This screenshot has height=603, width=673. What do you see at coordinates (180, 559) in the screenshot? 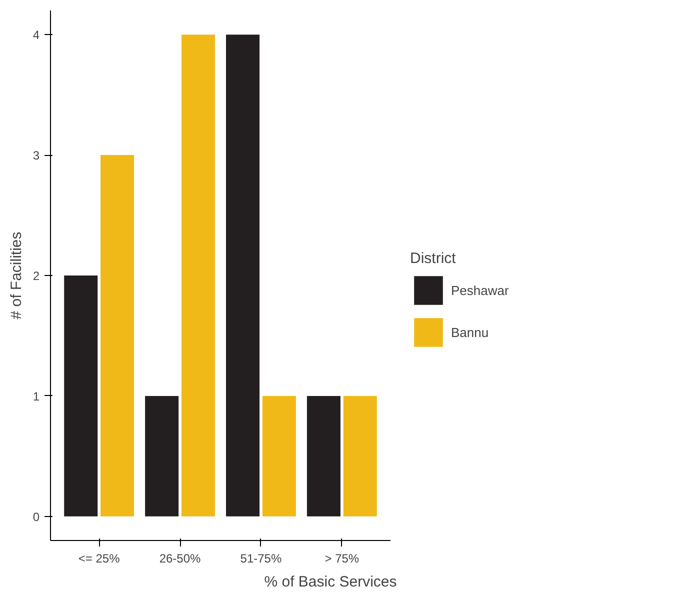
I see `x-tick-label: 26-50%` at bounding box center [180, 559].